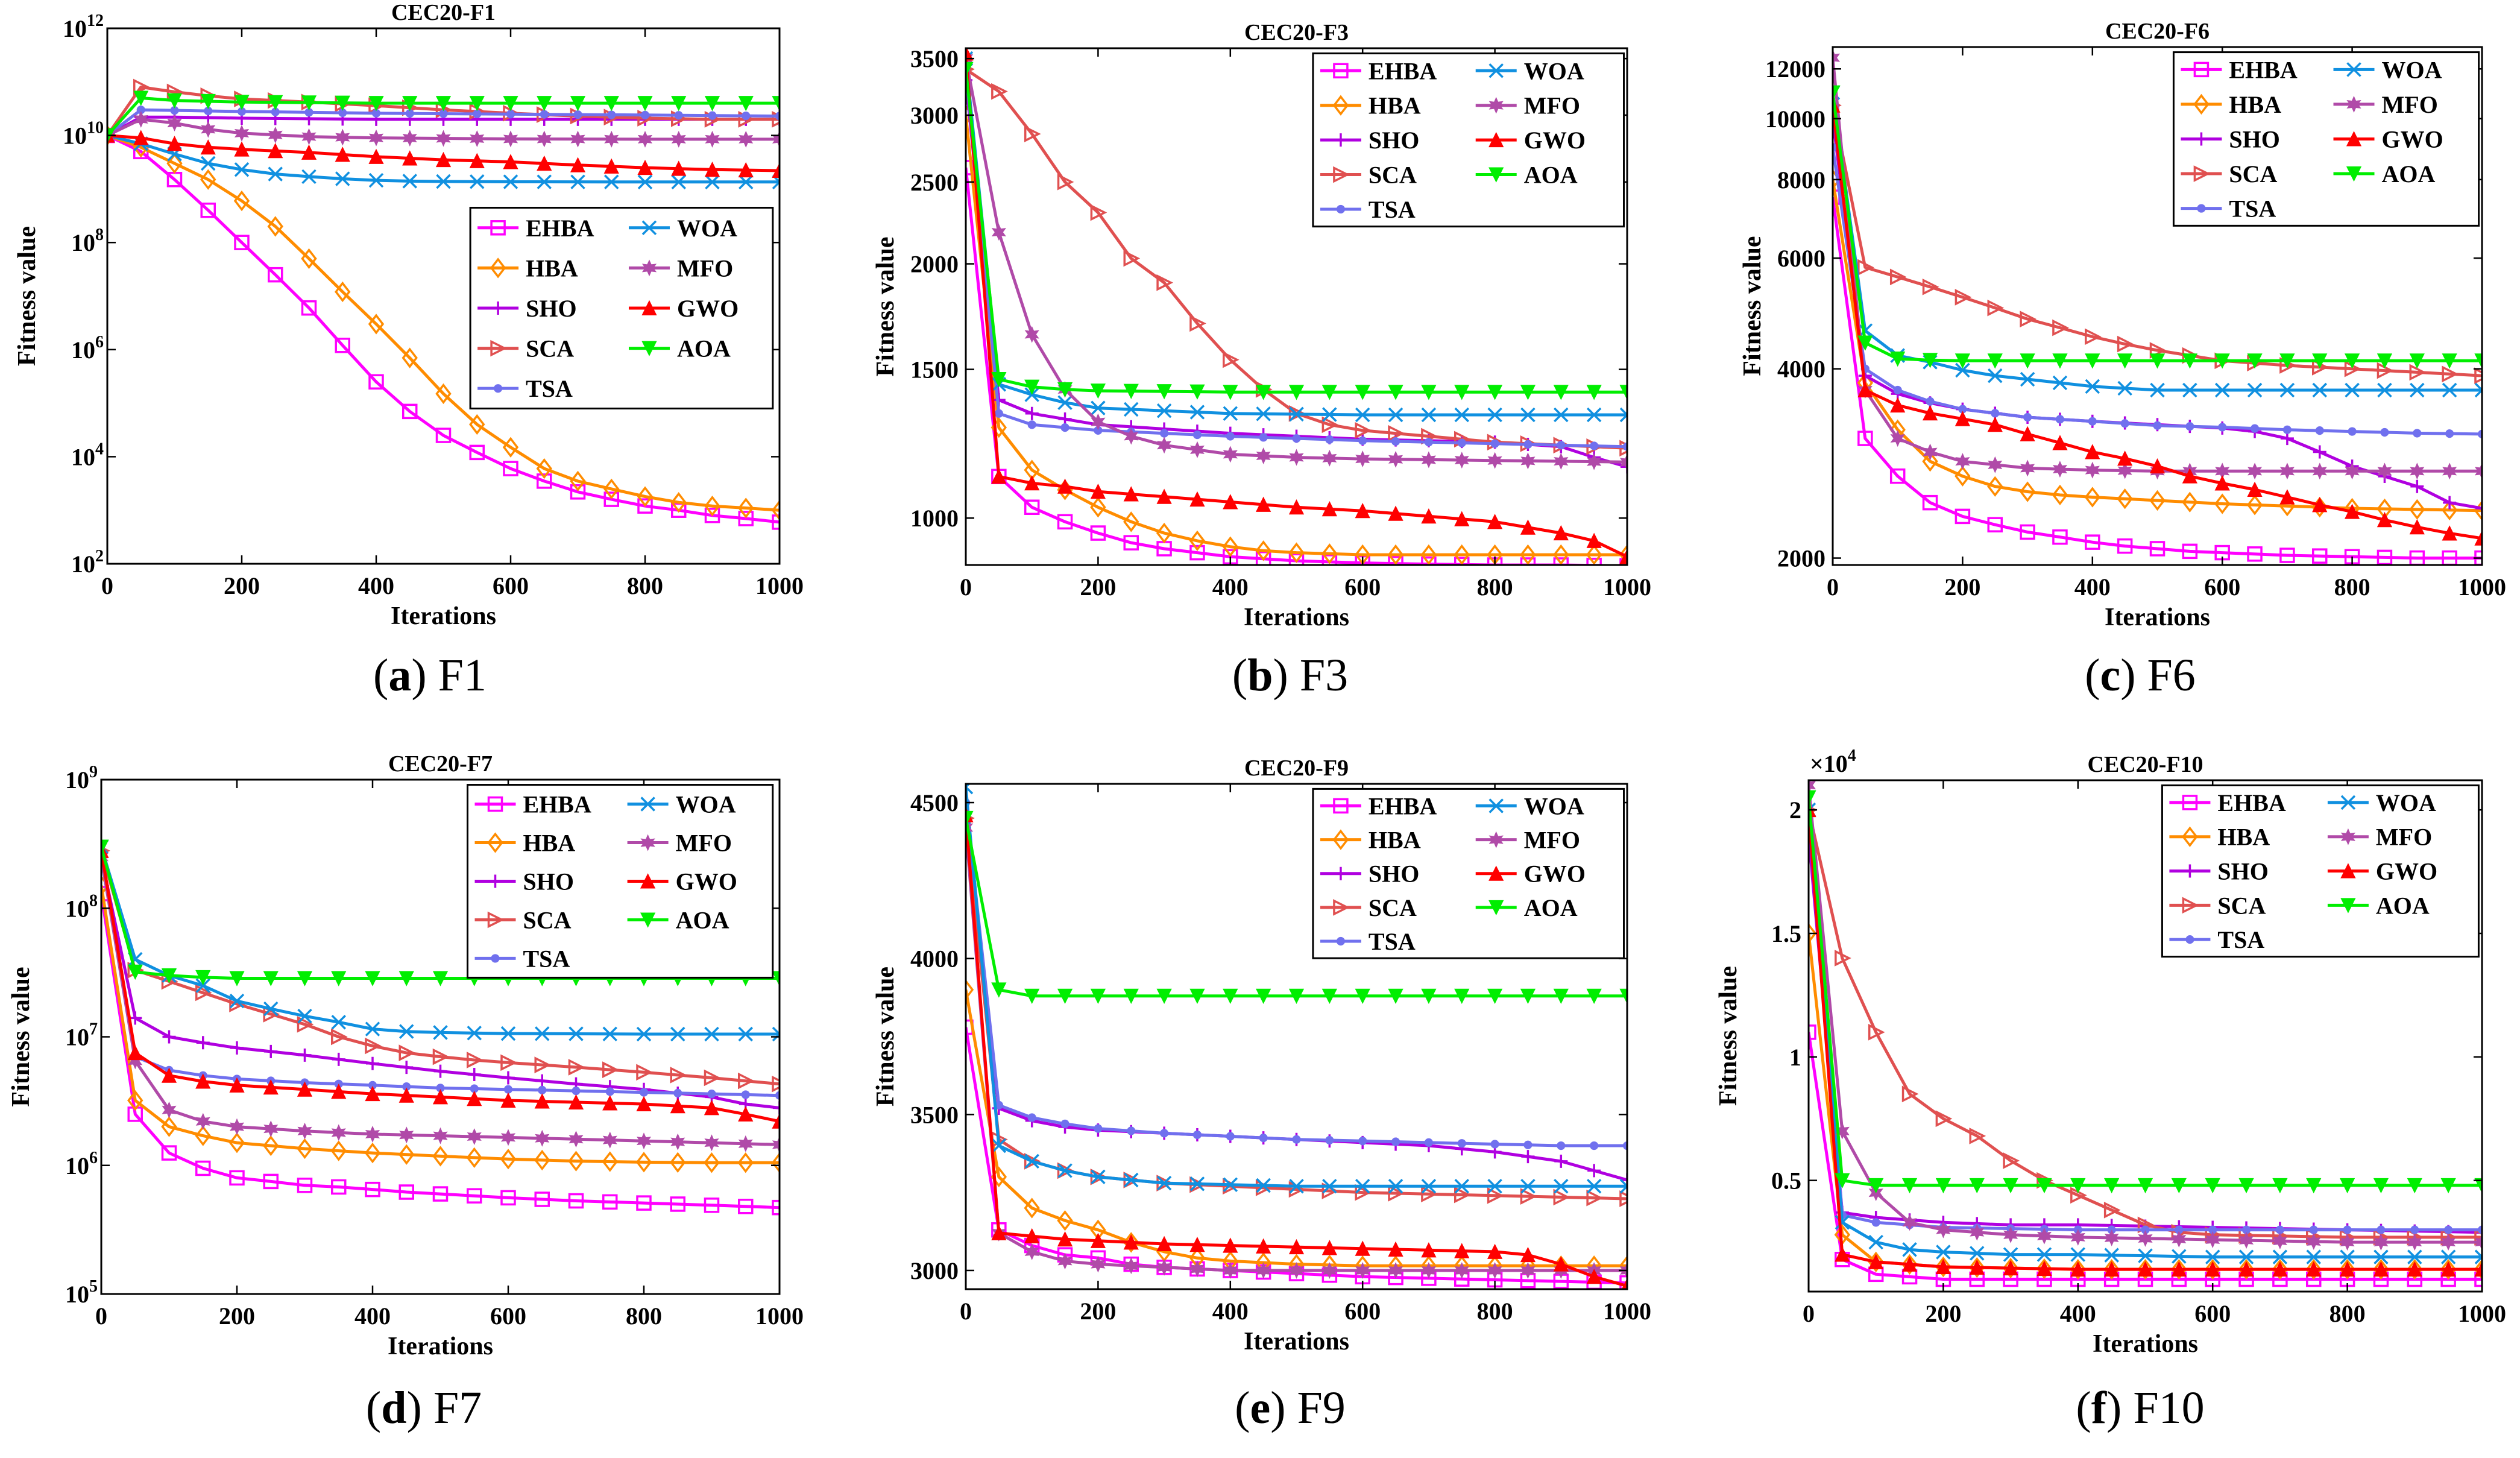 The width and height of the screenshot is (2520, 1458). Describe the element at coordinates (82, 906) in the screenshot. I see `y-tick-label: 108` at that location.